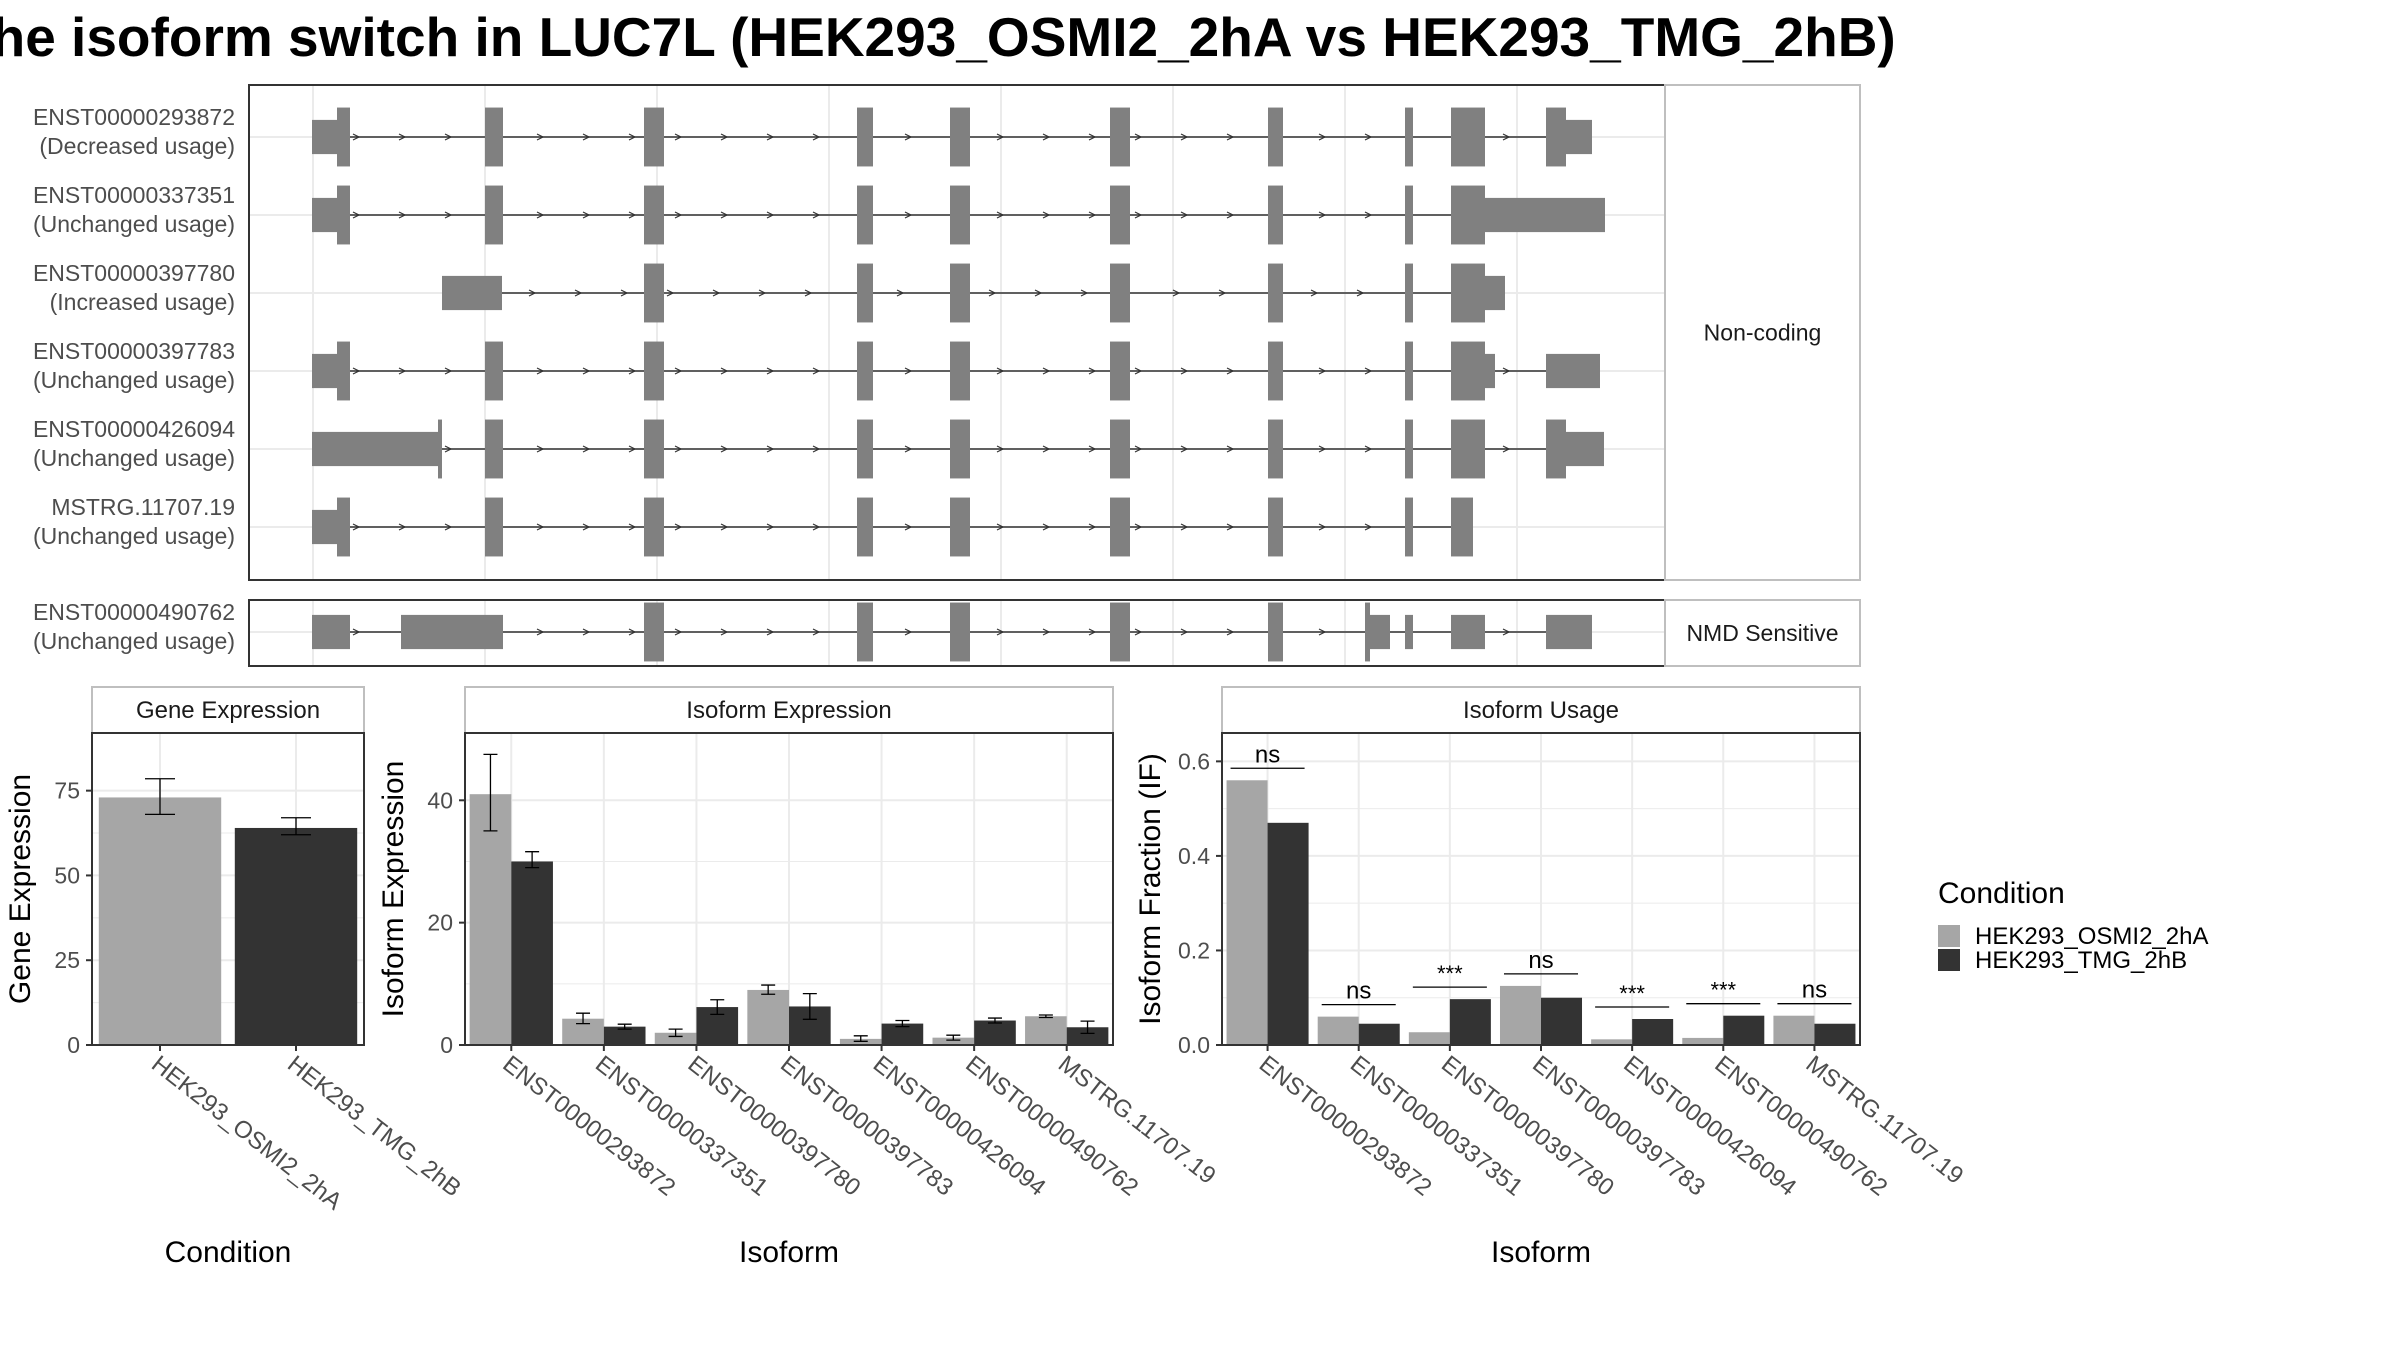  What do you see at coordinates (1762, 633) in the screenshot?
I see `facet-strip-label: NMD Sensitive` at bounding box center [1762, 633].